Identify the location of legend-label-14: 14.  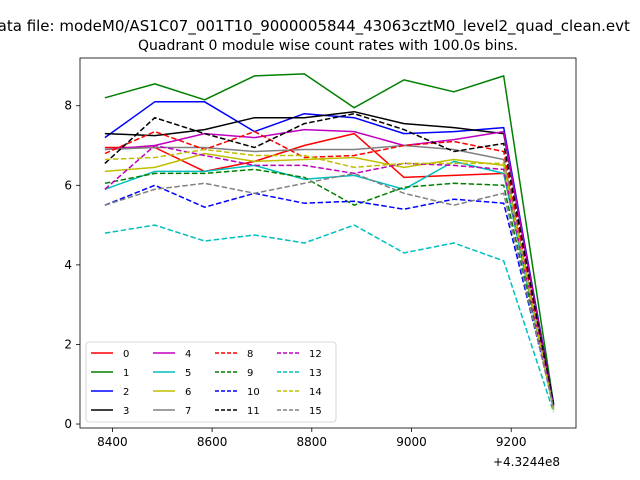
(315, 392).